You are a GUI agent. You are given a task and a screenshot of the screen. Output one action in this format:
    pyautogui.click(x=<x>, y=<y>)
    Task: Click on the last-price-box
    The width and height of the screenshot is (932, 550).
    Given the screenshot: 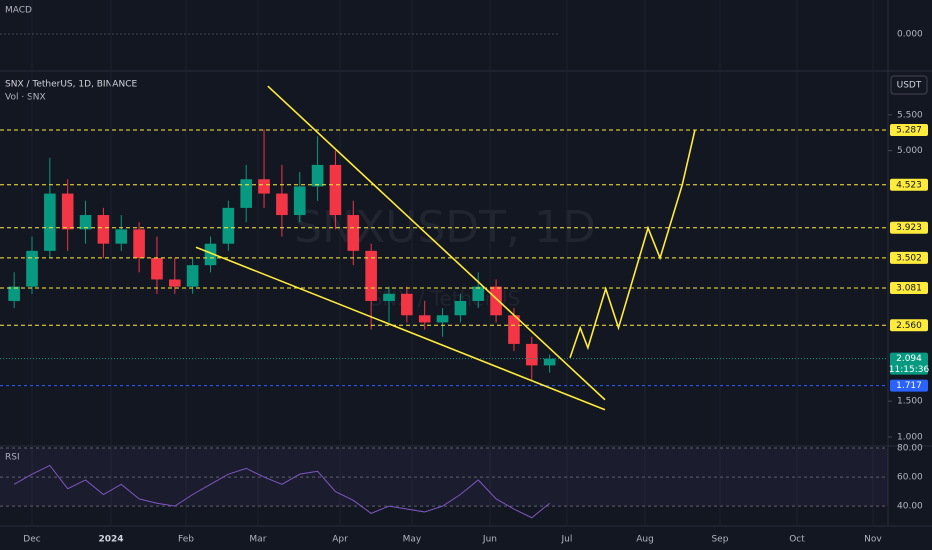 What is the action you would take?
    pyautogui.click(x=909, y=363)
    